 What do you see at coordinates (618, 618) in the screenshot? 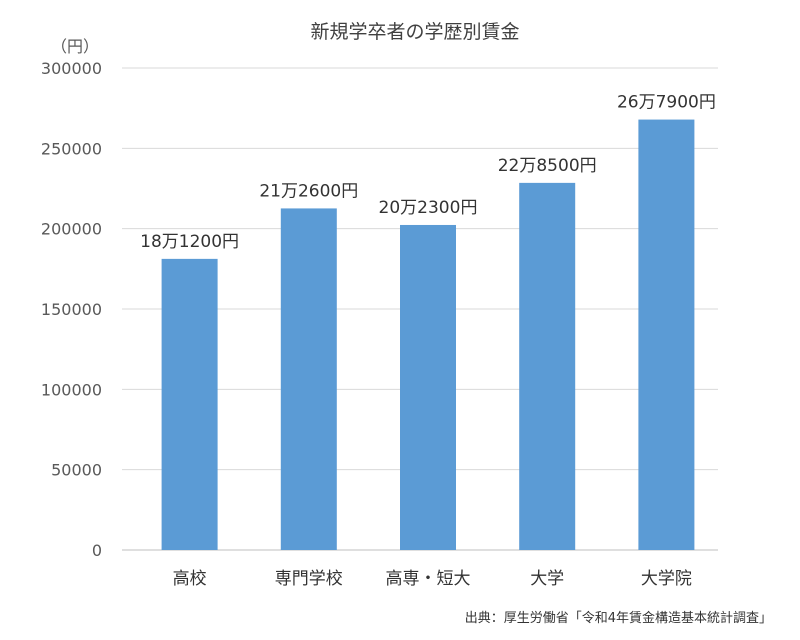
I see `source-note: 出典：厚生労働省「令和4年賃金構造基本統計調査」` at bounding box center [618, 618].